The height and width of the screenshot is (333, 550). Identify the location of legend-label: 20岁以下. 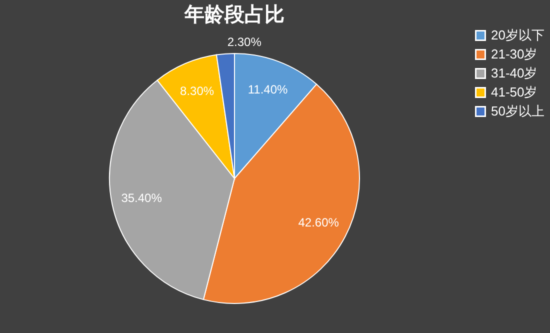
(517, 35).